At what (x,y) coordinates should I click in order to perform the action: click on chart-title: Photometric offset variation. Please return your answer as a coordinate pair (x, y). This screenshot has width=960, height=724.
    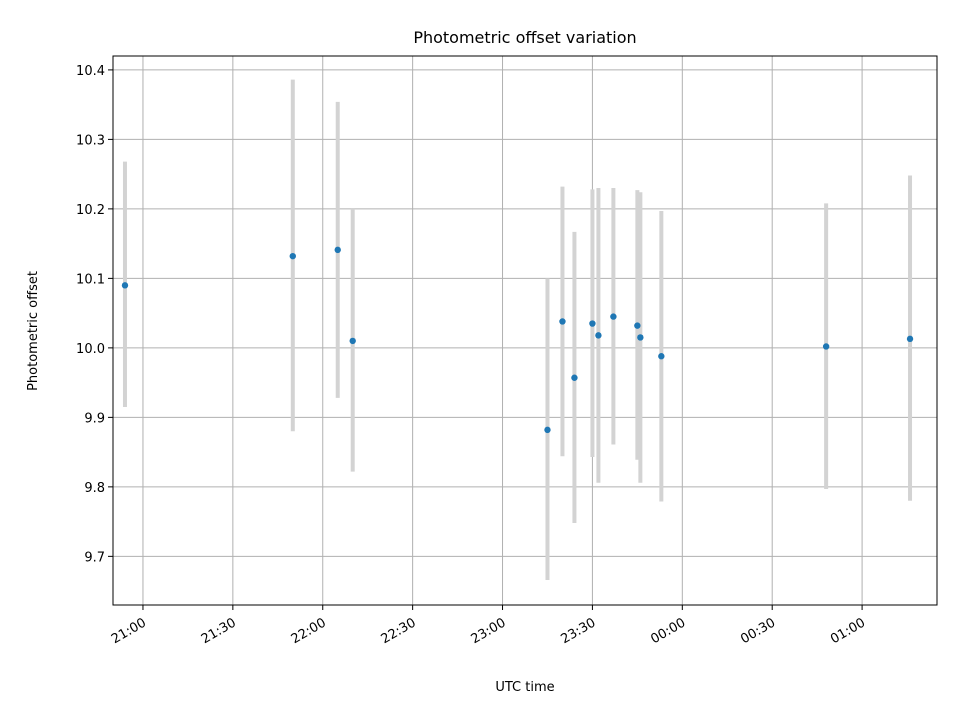
    Looking at the image, I should click on (524, 37).